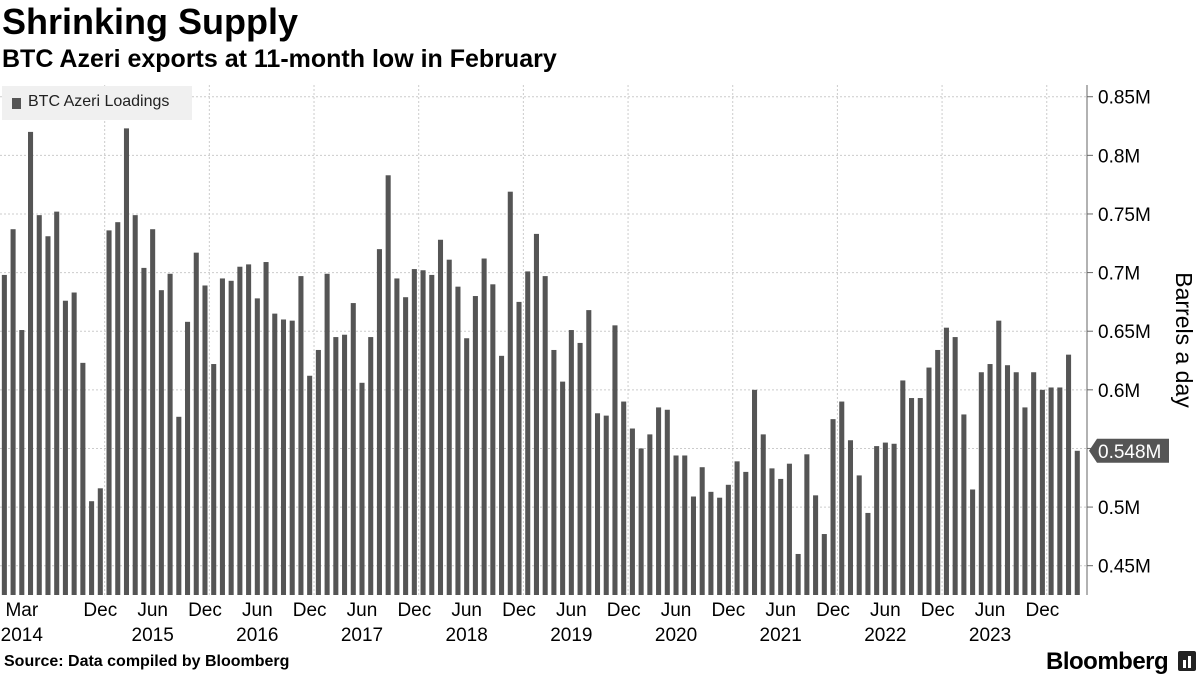  I want to click on source-note: Source: Data compiled by Bloomberg, so click(147, 661).